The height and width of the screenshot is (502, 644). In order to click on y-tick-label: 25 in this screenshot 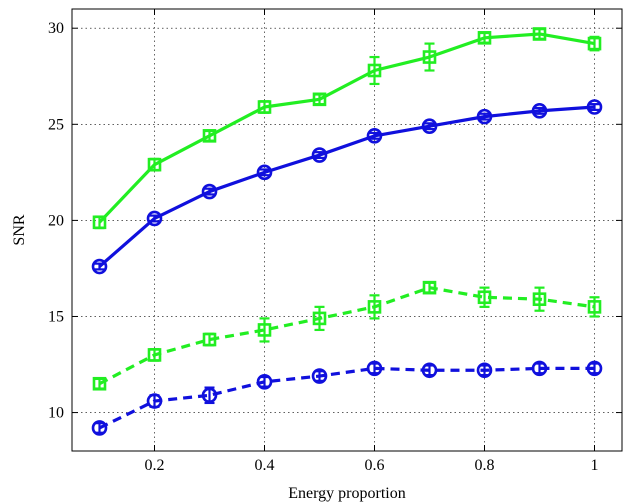, I will do `click(56, 124)`.